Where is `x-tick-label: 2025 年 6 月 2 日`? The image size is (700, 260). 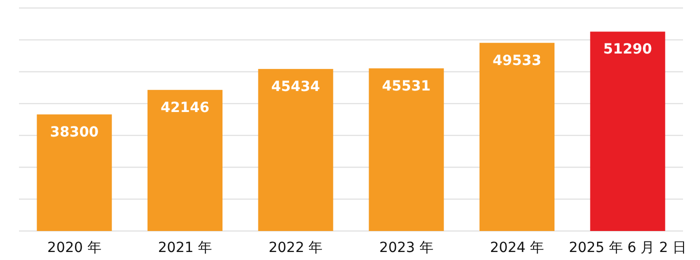 x-tick-label: 2025 年 6 月 2 日 is located at coordinates (627, 248).